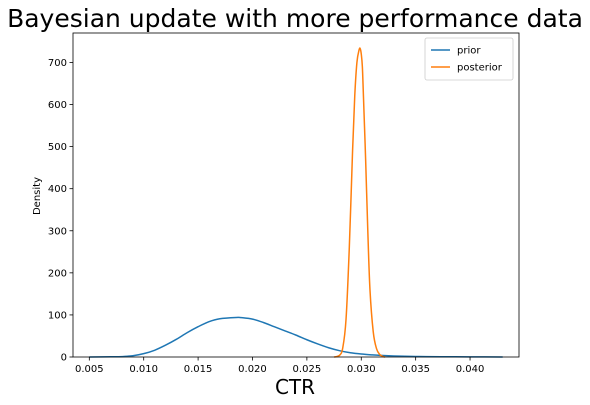 This screenshot has width=590, height=405. What do you see at coordinates (359, 202) in the screenshot?
I see `series-line-posterior` at bounding box center [359, 202].